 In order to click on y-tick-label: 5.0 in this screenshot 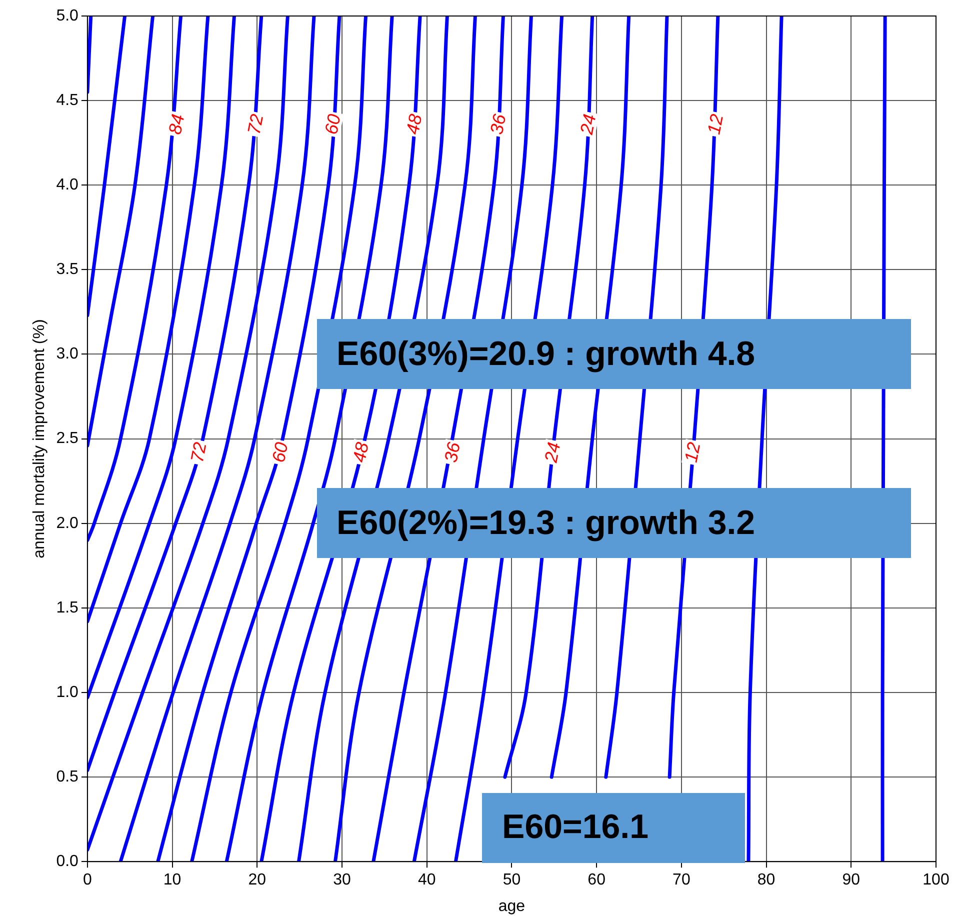, I will do `click(67, 15)`.